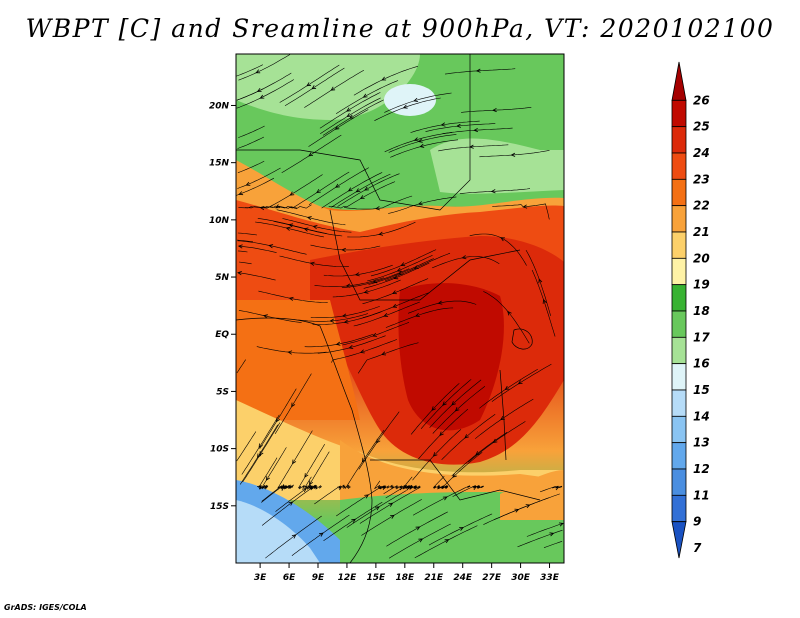 The width and height of the screenshot is (800, 618). What do you see at coordinates (701, 364) in the screenshot?
I see `colorbar-label: 16` at bounding box center [701, 364].